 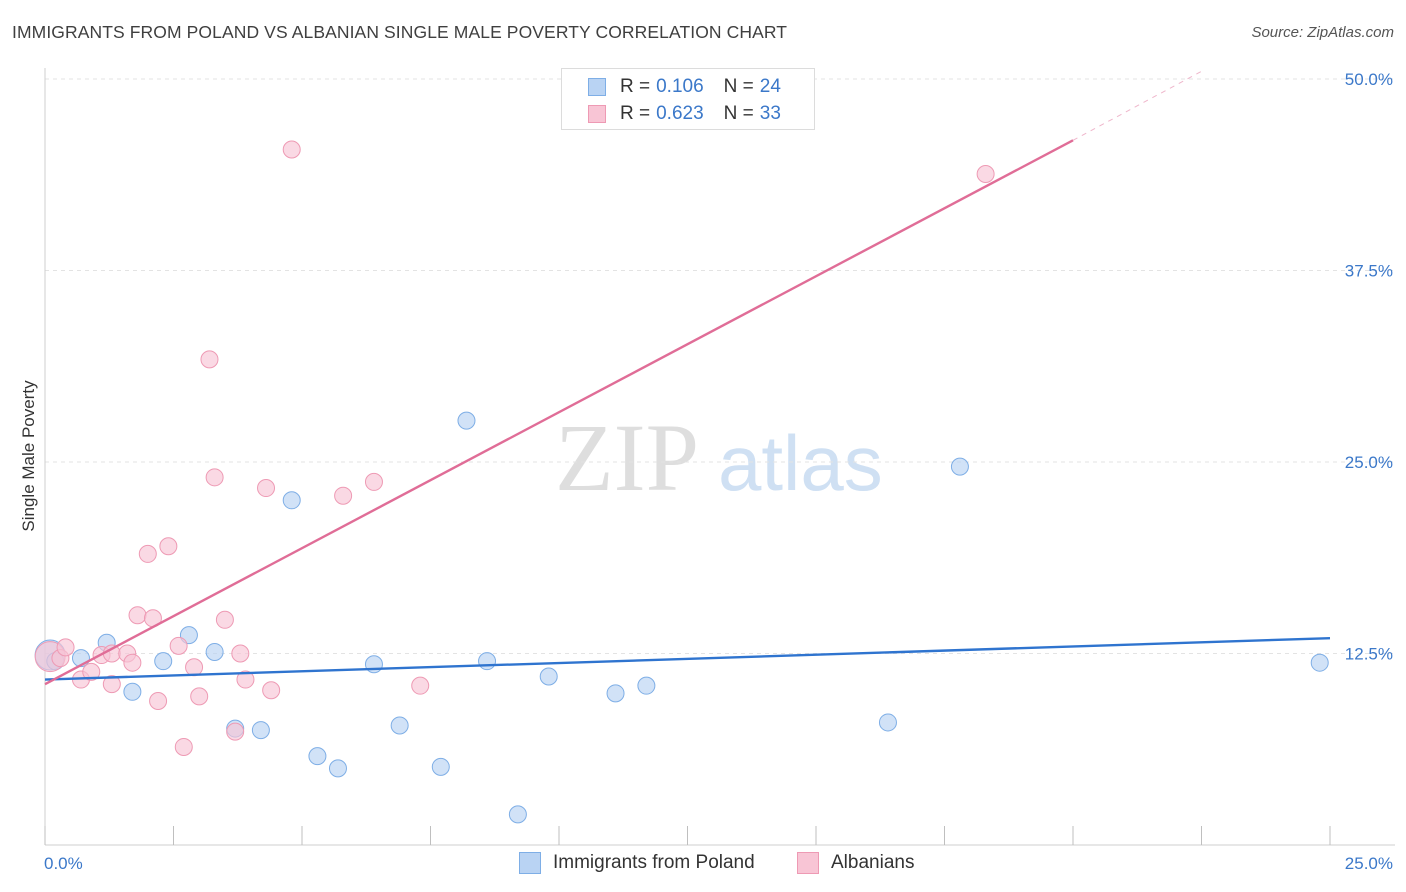 I want to click on legend-row-albanians: R = 0.623 N = 33, so click(x=684, y=114).